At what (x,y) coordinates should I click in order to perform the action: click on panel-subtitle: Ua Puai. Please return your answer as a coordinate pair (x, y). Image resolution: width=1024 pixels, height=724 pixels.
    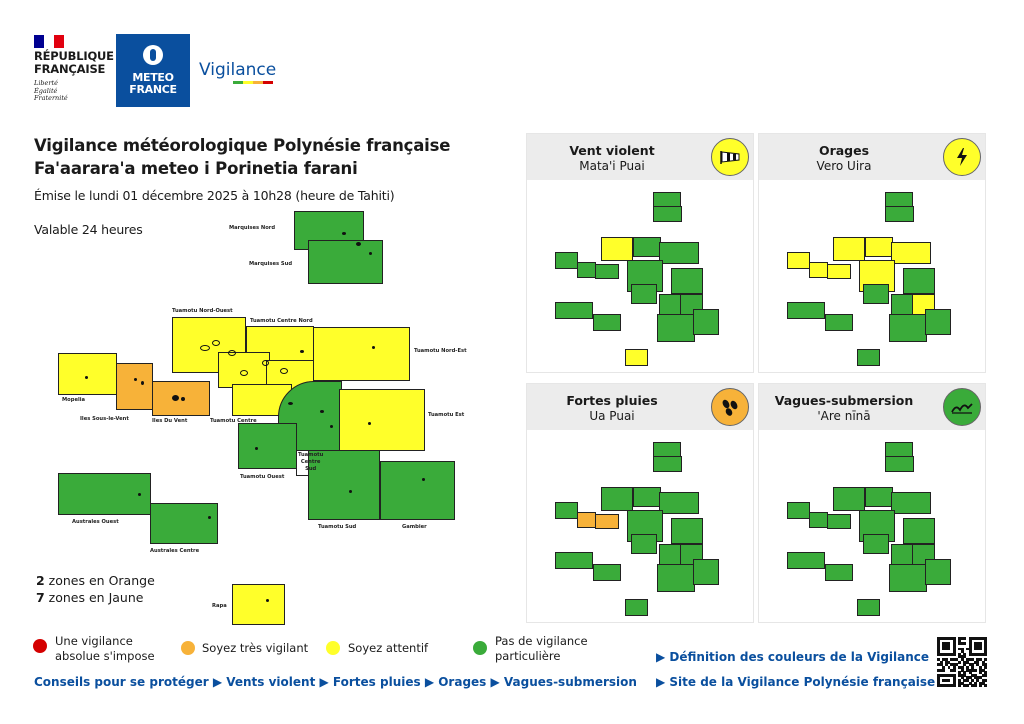
    Looking at the image, I should click on (612, 416).